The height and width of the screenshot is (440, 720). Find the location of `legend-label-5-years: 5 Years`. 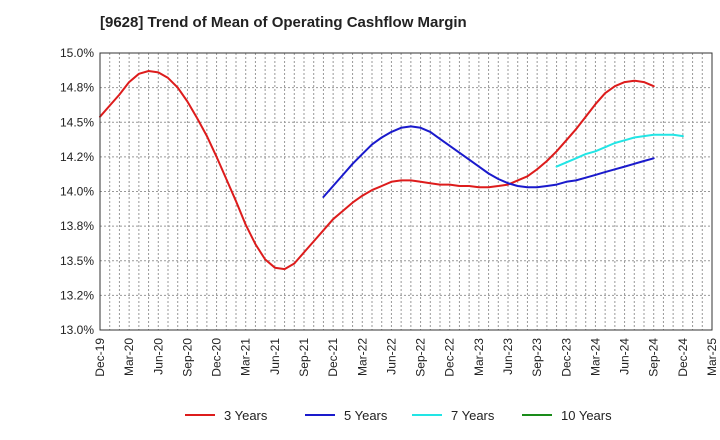

legend-label-5-years: 5 Years is located at coordinates (366, 415).